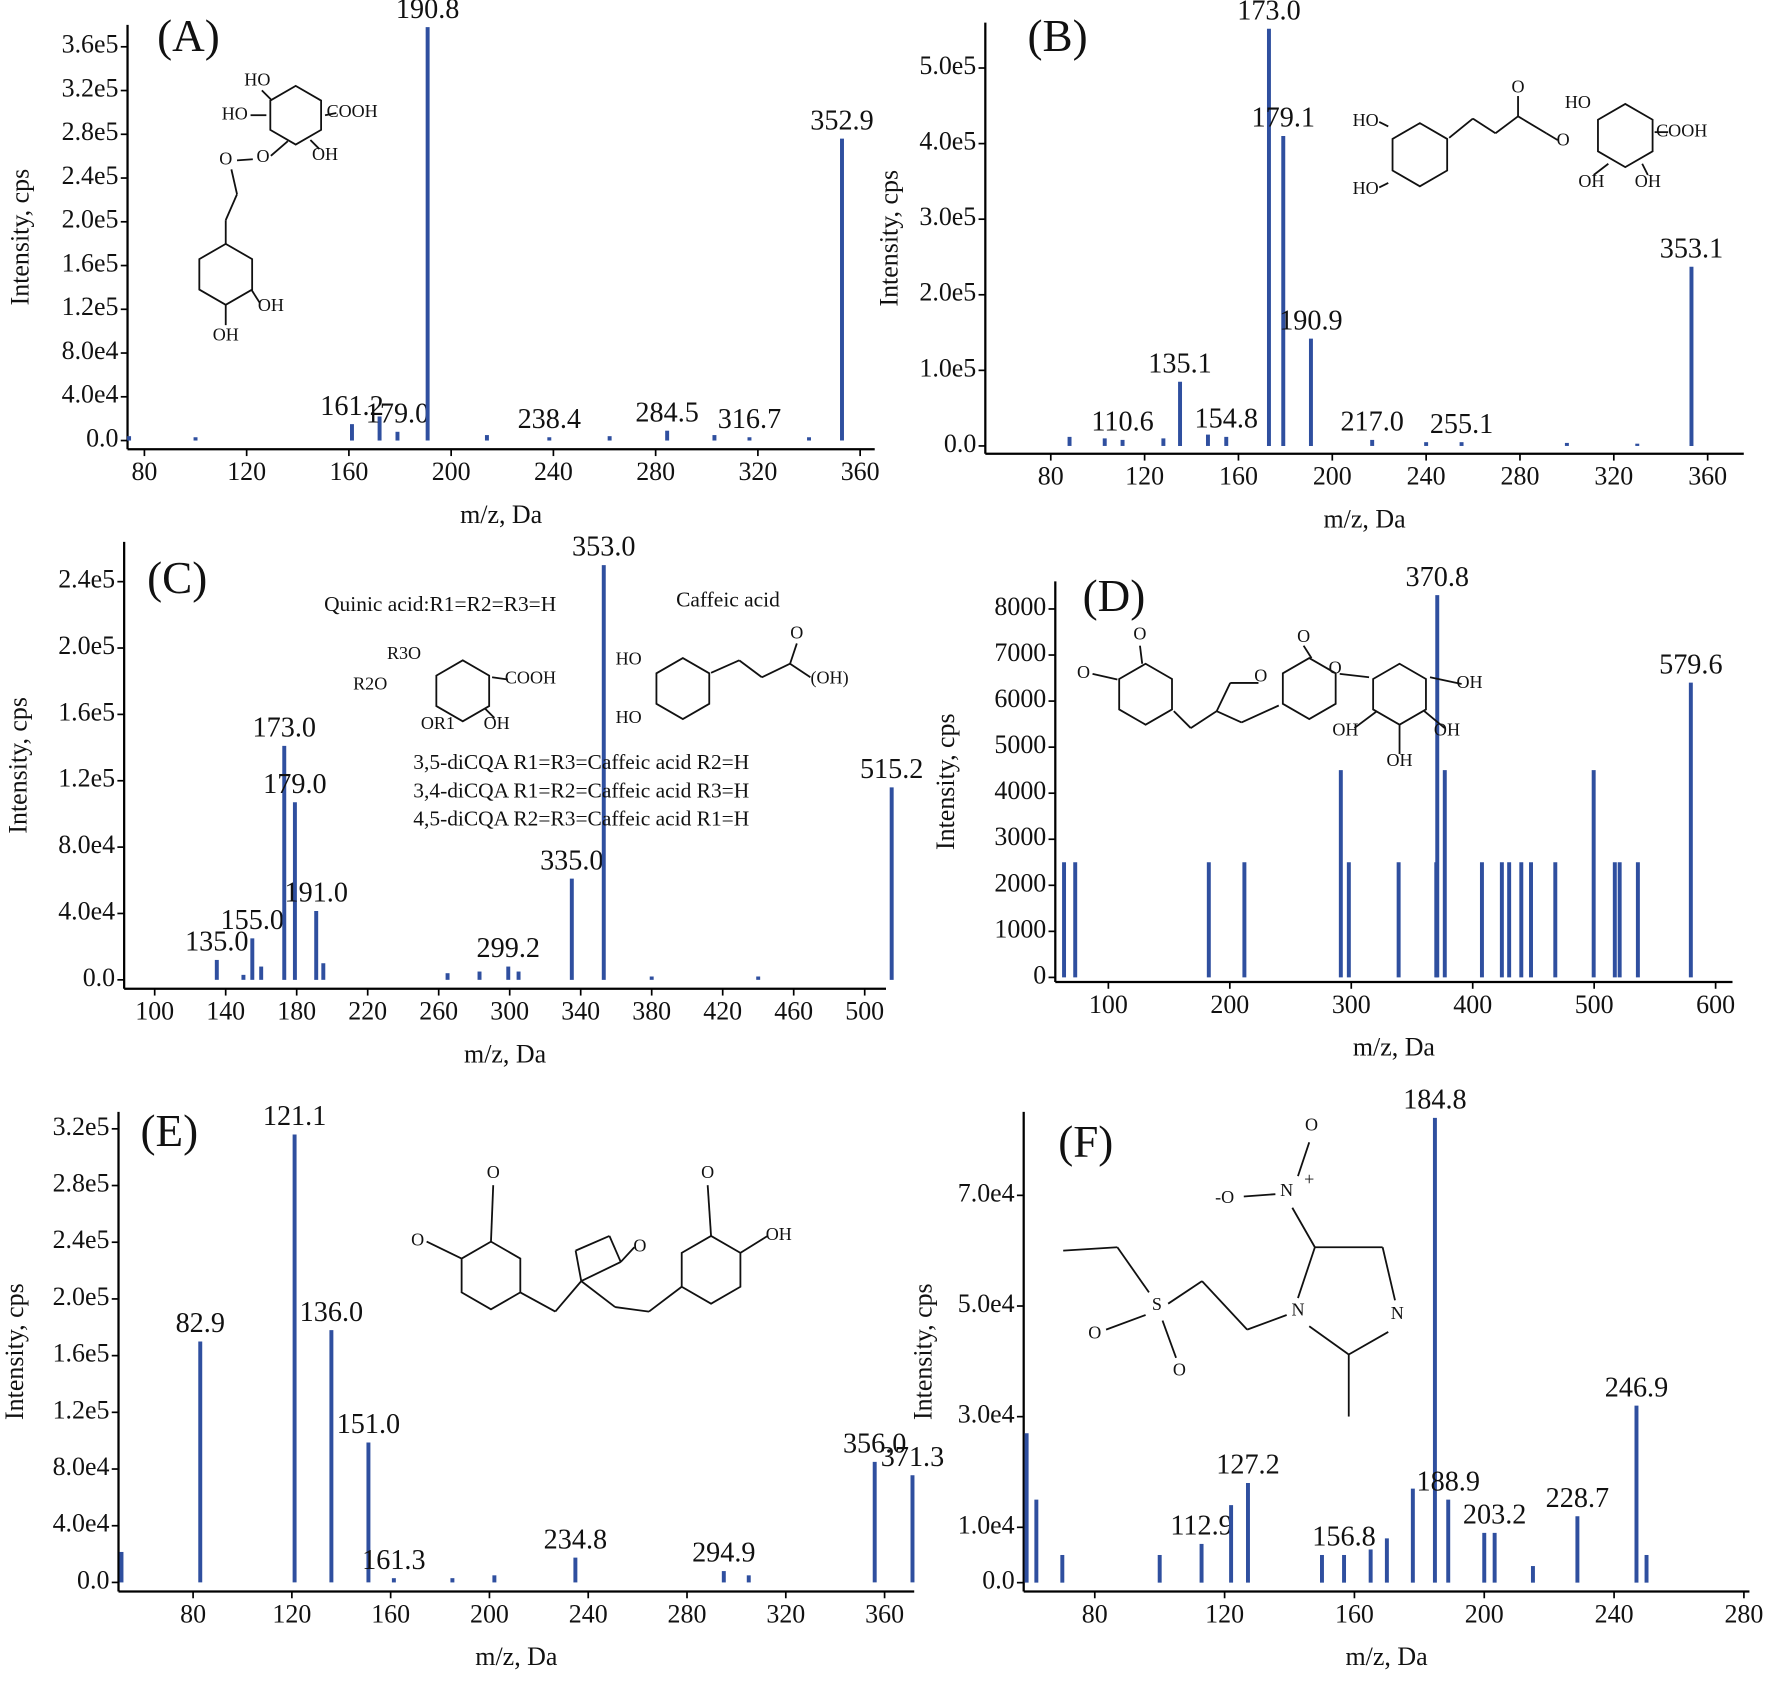 This screenshot has height=1683, width=1772. What do you see at coordinates (1648, 181) in the screenshot?
I see `structure-label: OH` at bounding box center [1648, 181].